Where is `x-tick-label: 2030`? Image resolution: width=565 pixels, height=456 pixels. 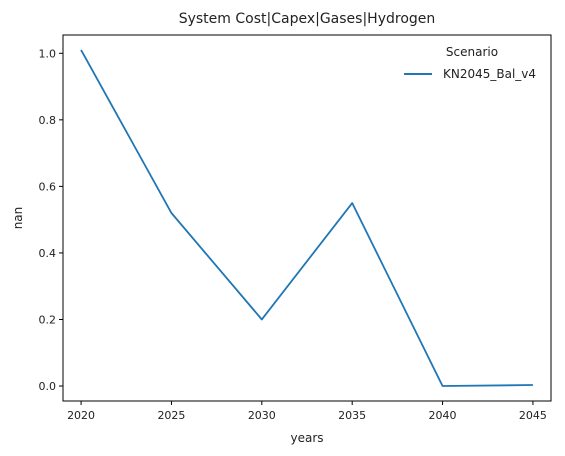
x-tick-label: 2030 is located at coordinates (262, 415).